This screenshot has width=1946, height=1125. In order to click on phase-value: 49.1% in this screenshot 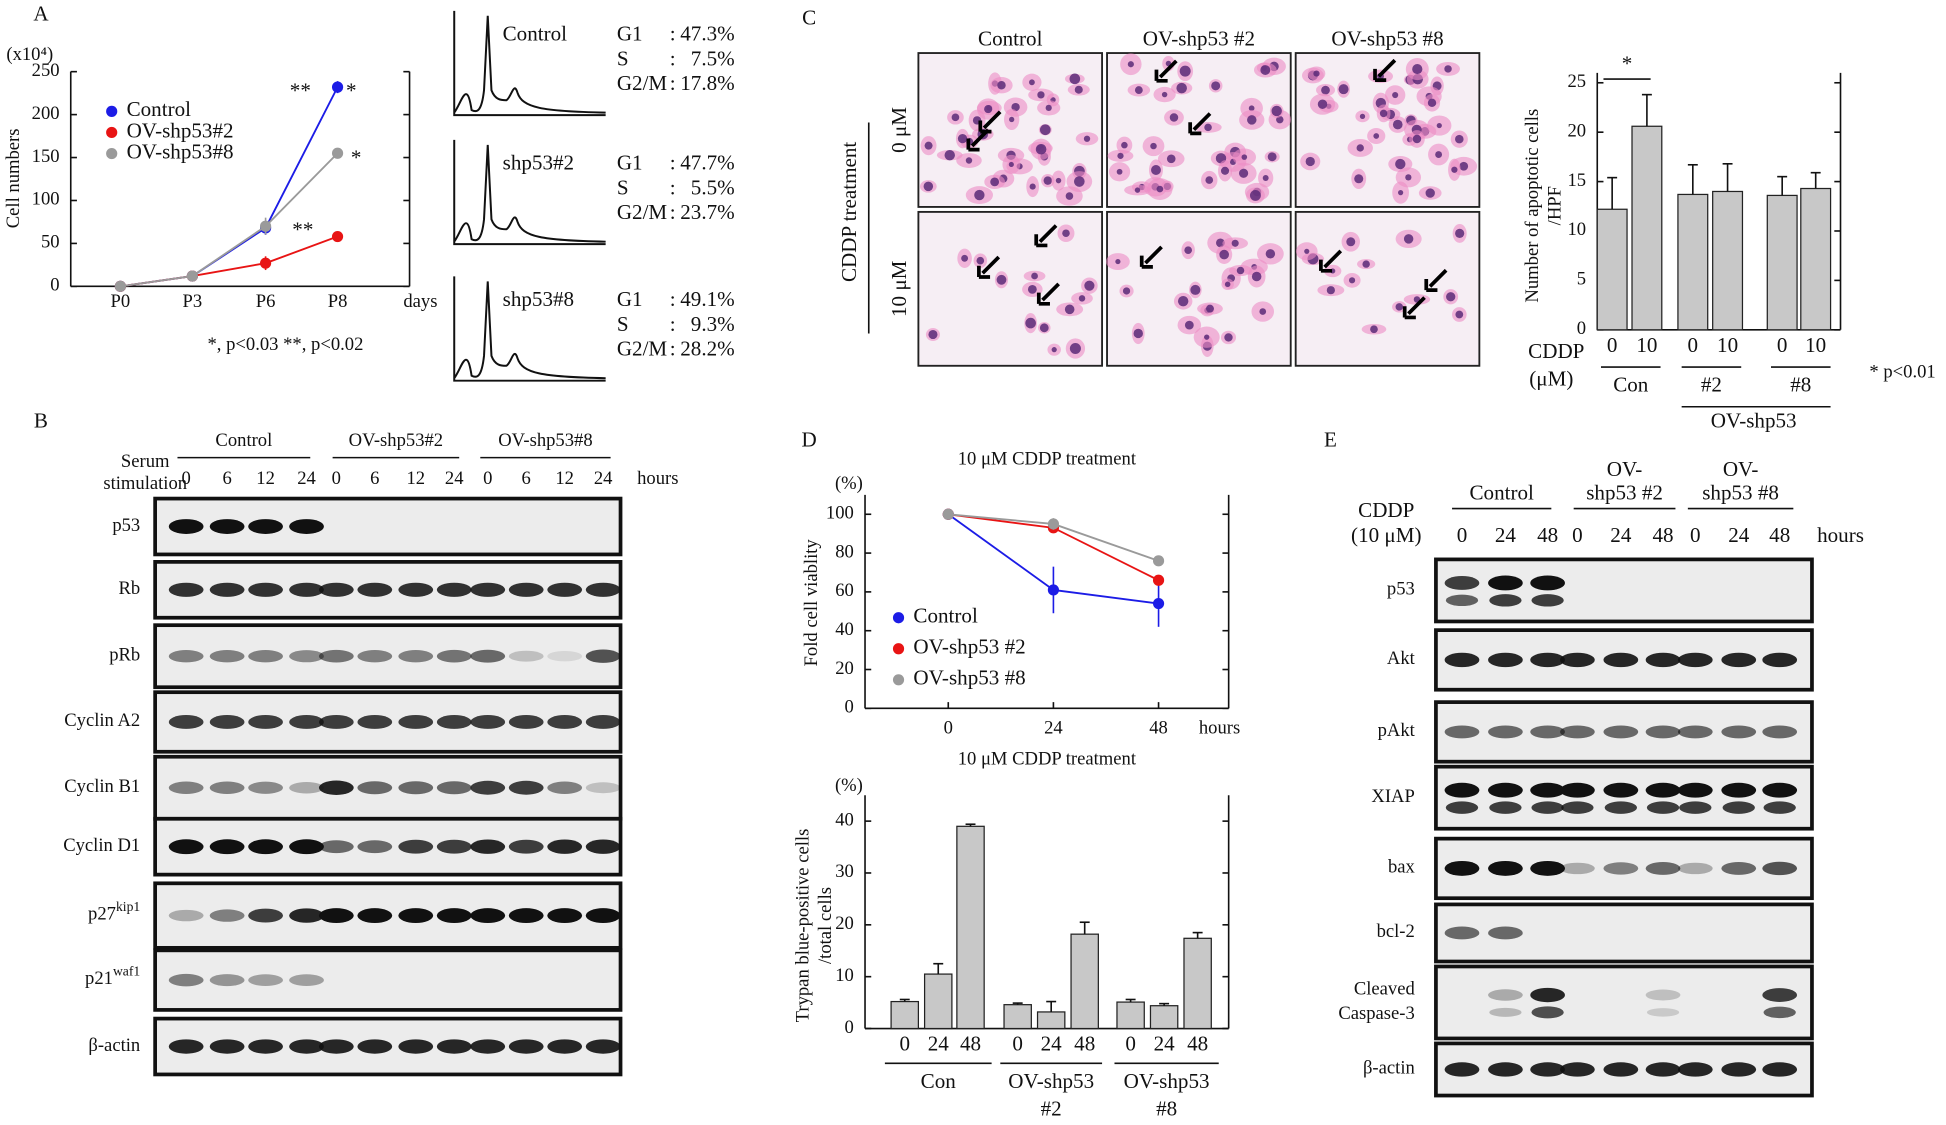, I will do `click(707, 299)`.